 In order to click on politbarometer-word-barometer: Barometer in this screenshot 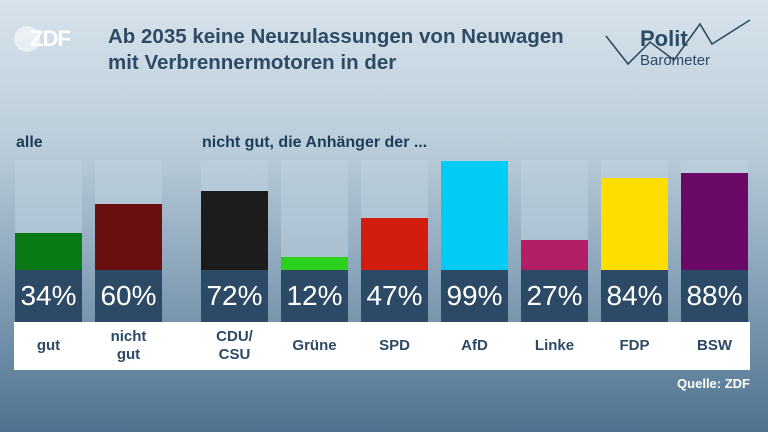, I will do `click(675, 60)`.